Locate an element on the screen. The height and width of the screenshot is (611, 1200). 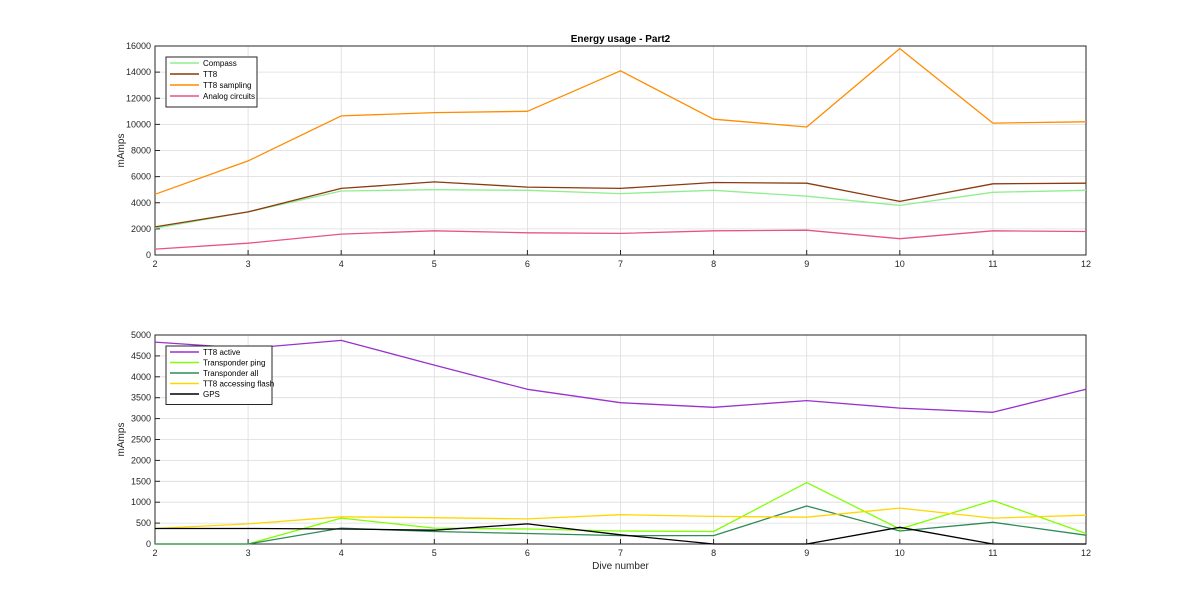
legend-label: TT8 sampling is located at coordinates (227, 85).